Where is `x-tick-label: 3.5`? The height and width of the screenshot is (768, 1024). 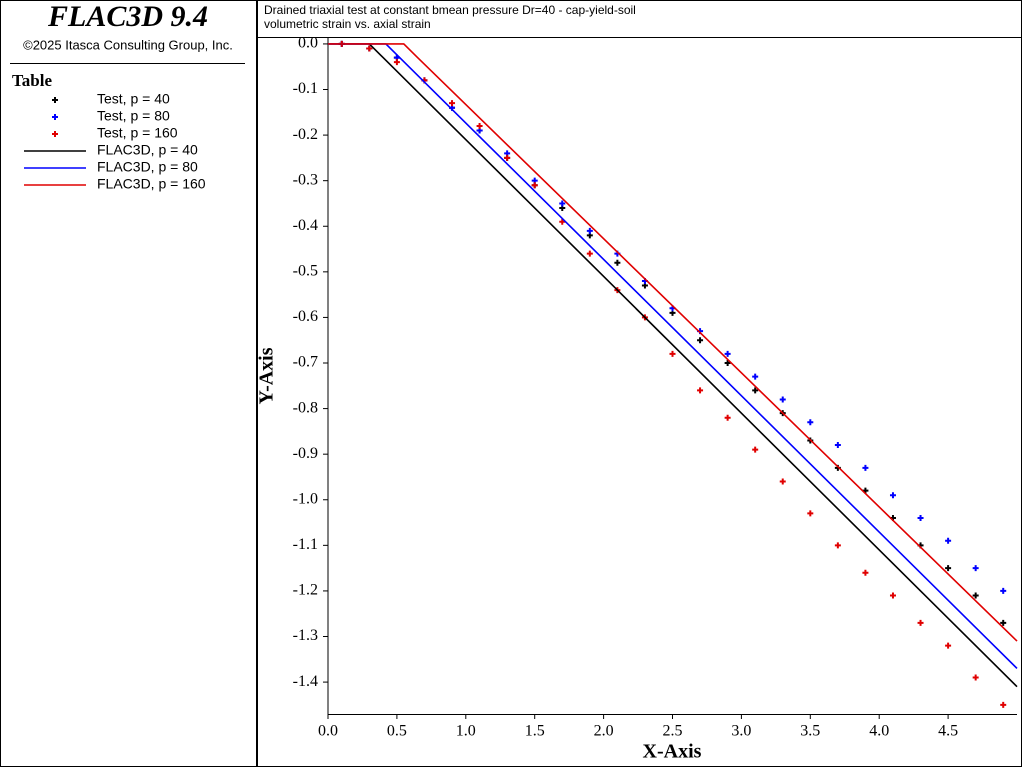 x-tick-label: 3.5 is located at coordinates (810, 731).